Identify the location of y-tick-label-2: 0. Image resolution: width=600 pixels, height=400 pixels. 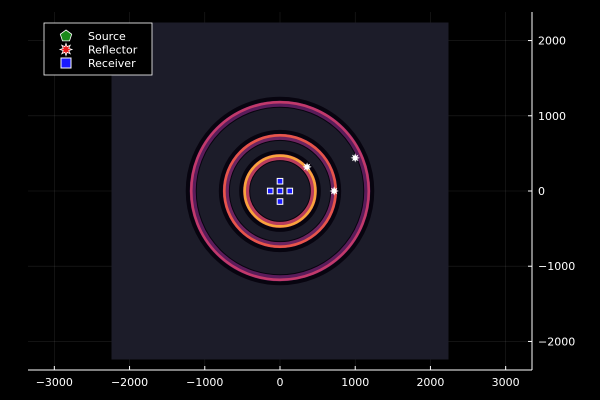
(541, 191).